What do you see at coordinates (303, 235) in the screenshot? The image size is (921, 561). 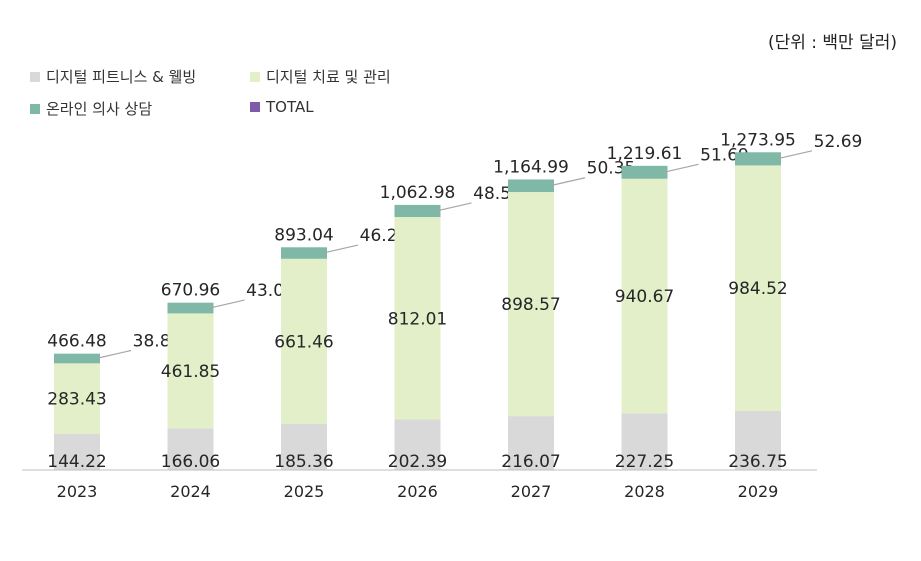 I see `data-label-total: 893.04` at bounding box center [303, 235].